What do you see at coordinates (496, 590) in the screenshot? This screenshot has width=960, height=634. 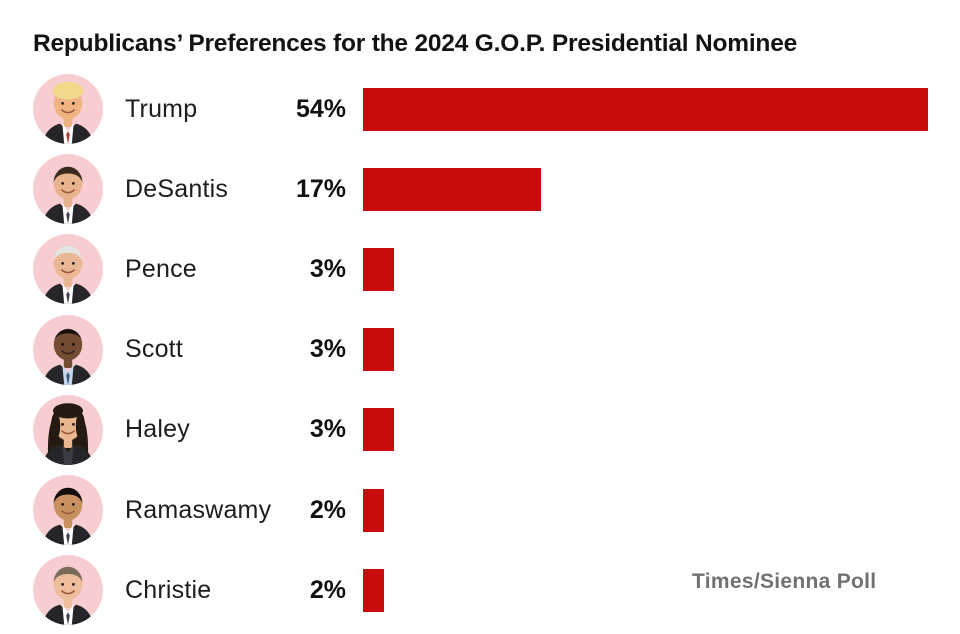 I see `chart-row: Christie 2%` at bounding box center [496, 590].